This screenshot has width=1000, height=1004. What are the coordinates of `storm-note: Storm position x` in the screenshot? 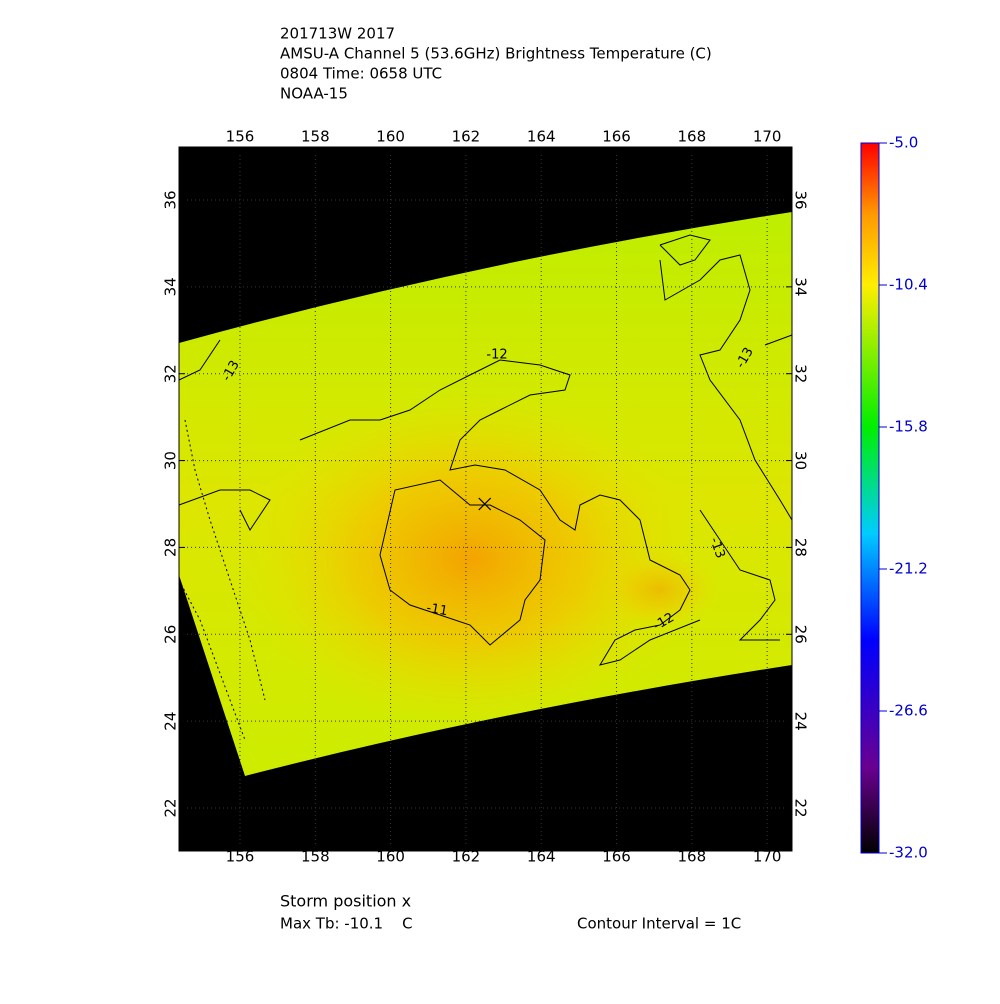 It's located at (345, 901).